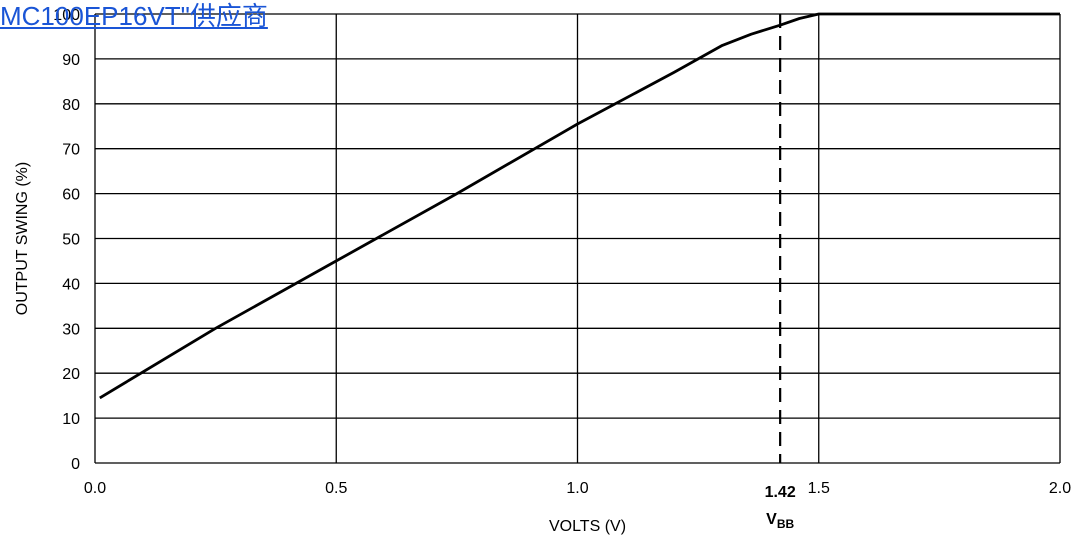 The image size is (1079, 543). Describe the element at coordinates (71, 329) in the screenshot. I see `y-tick-label: 30` at that location.